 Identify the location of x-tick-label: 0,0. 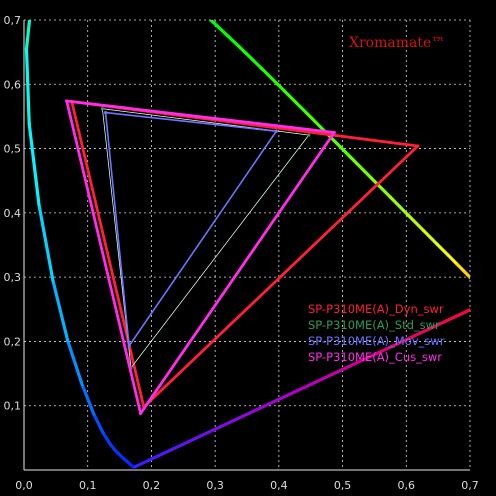
(24, 485).